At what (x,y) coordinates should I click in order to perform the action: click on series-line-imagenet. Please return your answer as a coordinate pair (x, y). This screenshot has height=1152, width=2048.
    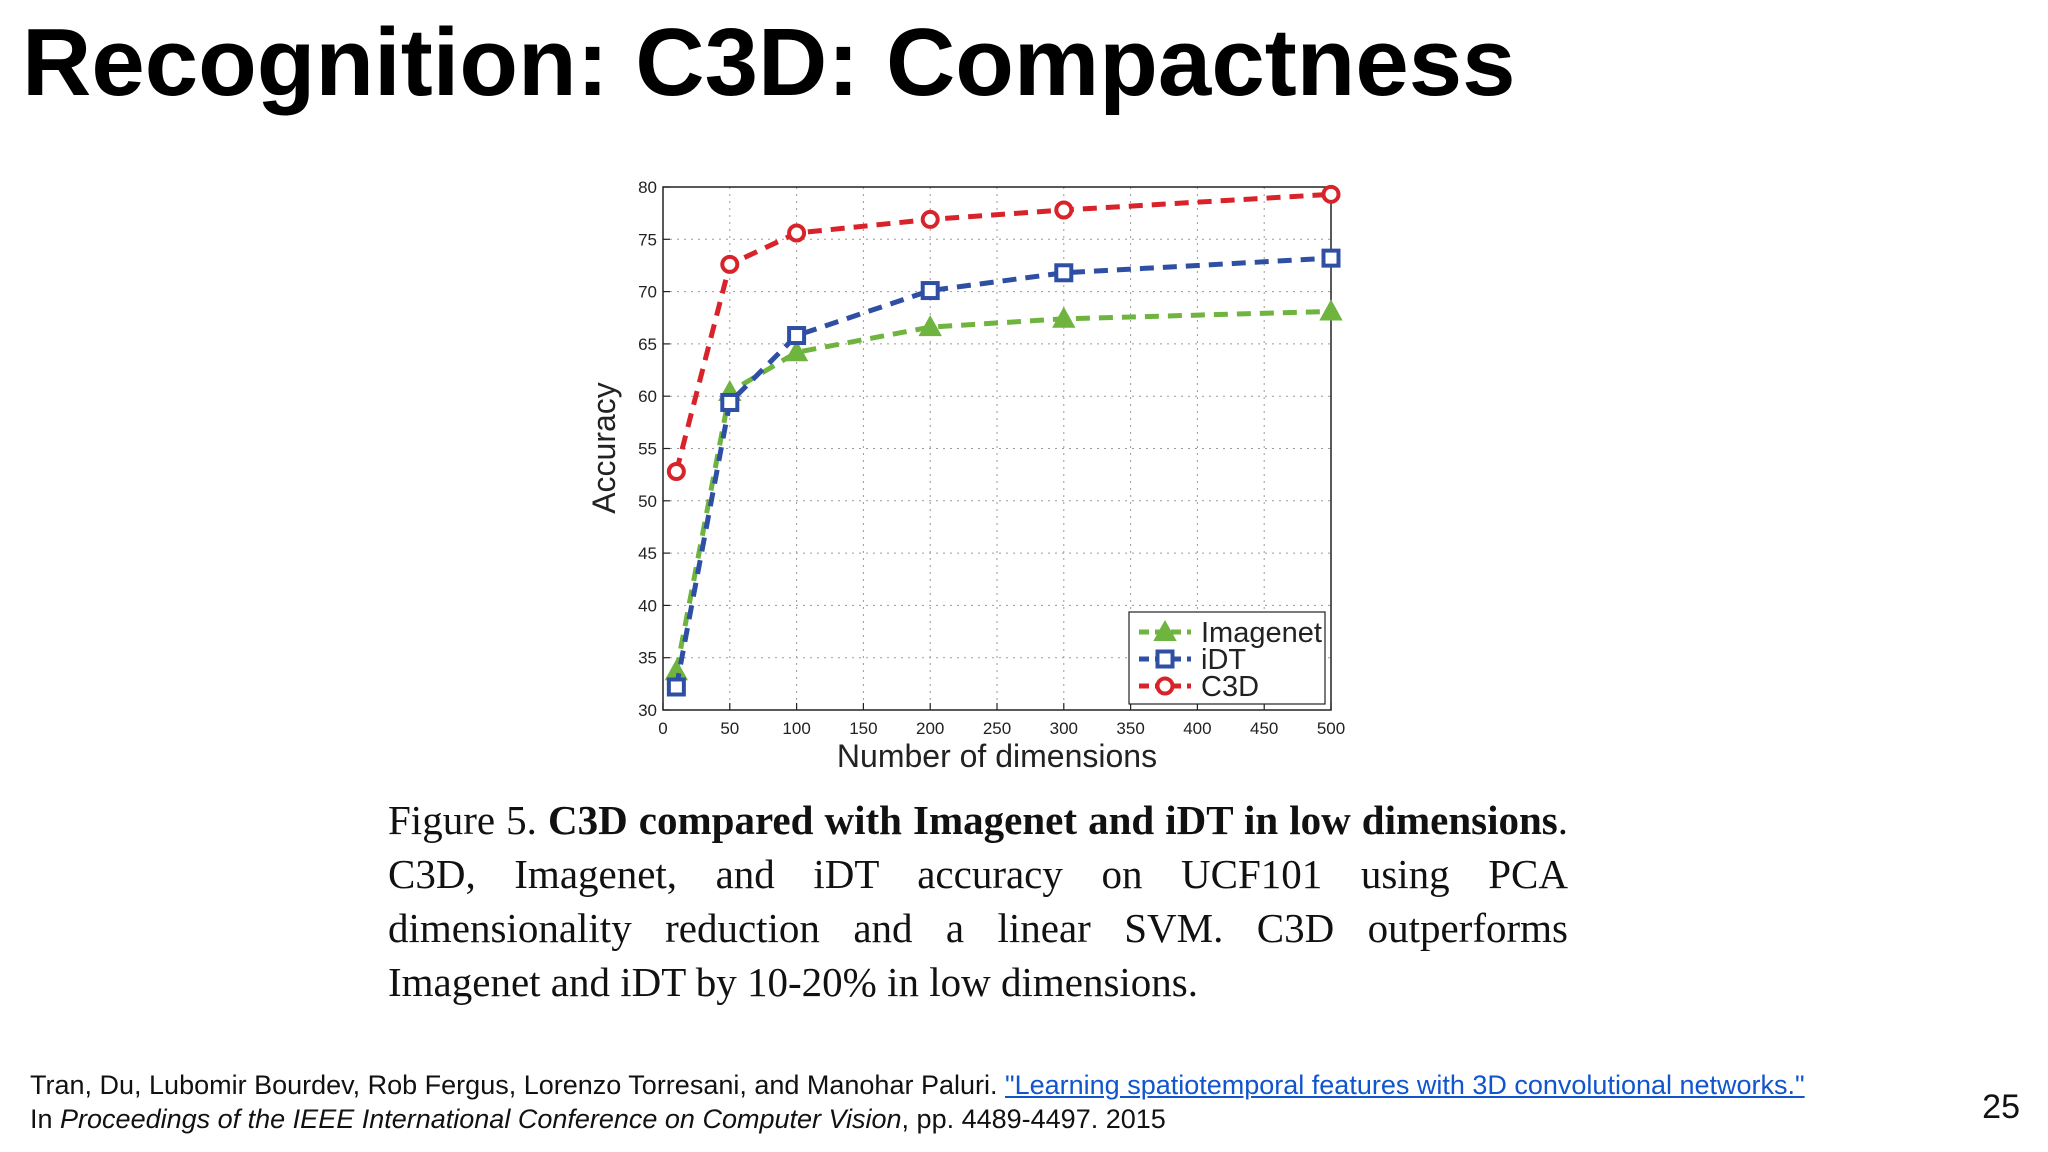
    Looking at the image, I should click on (1002, 490).